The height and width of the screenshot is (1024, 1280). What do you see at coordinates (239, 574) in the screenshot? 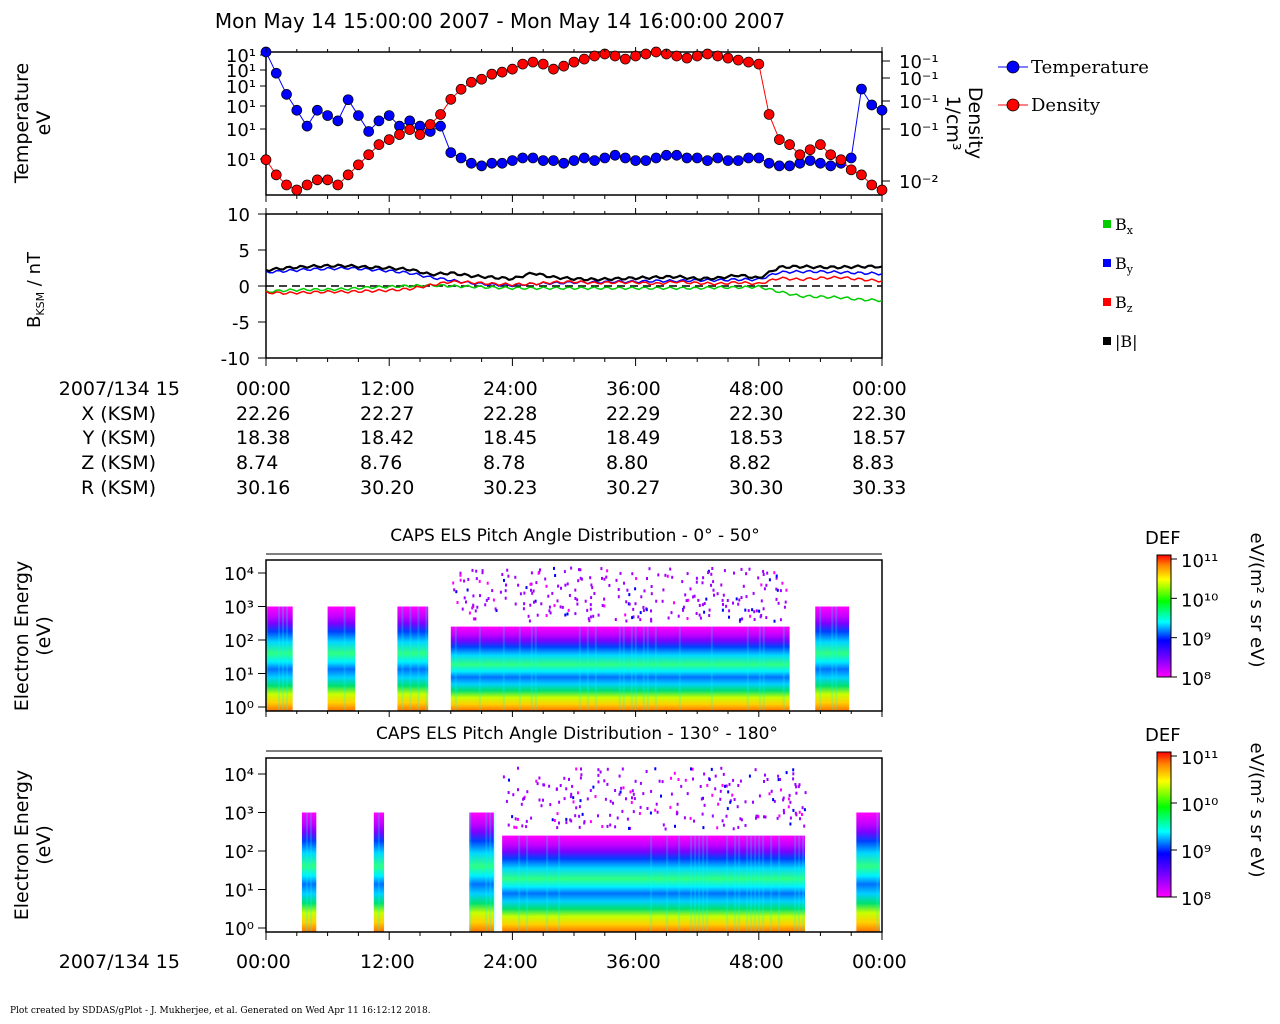
I see `spectrogram-0-50-tick-label: 10⁴` at bounding box center [239, 574].